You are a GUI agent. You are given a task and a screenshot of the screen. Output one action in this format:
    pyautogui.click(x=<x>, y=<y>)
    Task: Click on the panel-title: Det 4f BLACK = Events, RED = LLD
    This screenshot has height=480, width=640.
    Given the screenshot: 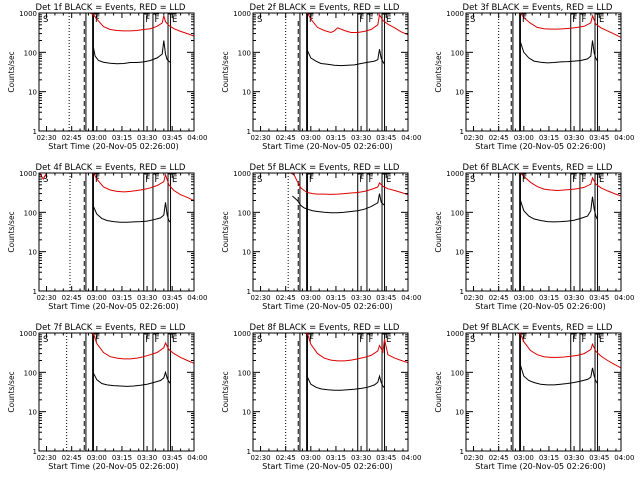 What is the action you would take?
    pyautogui.click(x=111, y=168)
    